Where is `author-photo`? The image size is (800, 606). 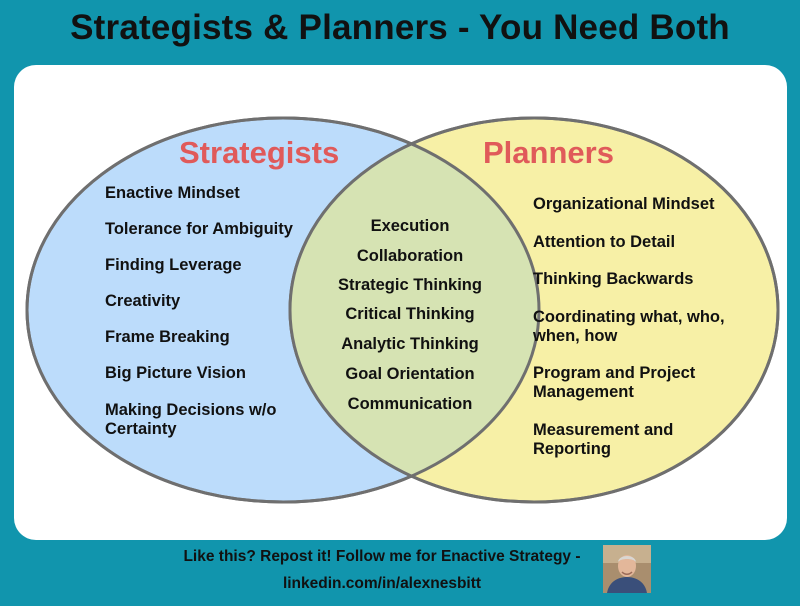
author-photo is located at coordinates (627, 569).